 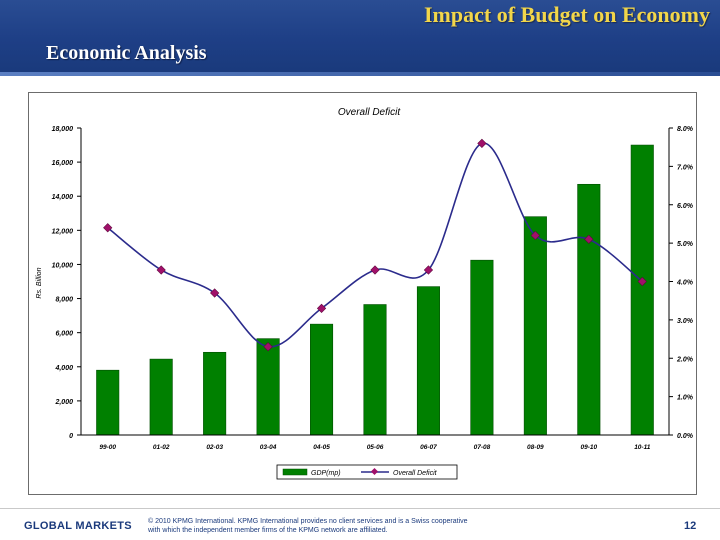 I want to click on y-tick-label: 0, so click(x=71, y=436).